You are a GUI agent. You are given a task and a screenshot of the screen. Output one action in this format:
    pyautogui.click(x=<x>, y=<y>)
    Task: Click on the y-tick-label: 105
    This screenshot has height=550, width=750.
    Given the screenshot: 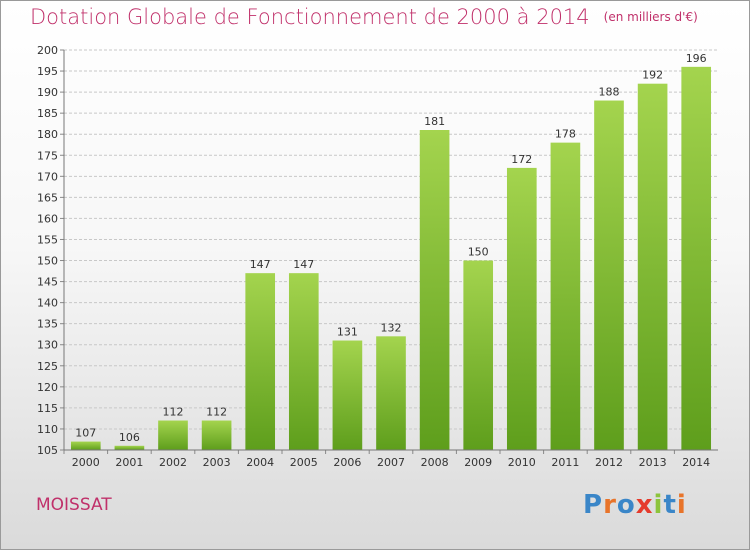 What is the action you would take?
    pyautogui.click(x=47, y=450)
    